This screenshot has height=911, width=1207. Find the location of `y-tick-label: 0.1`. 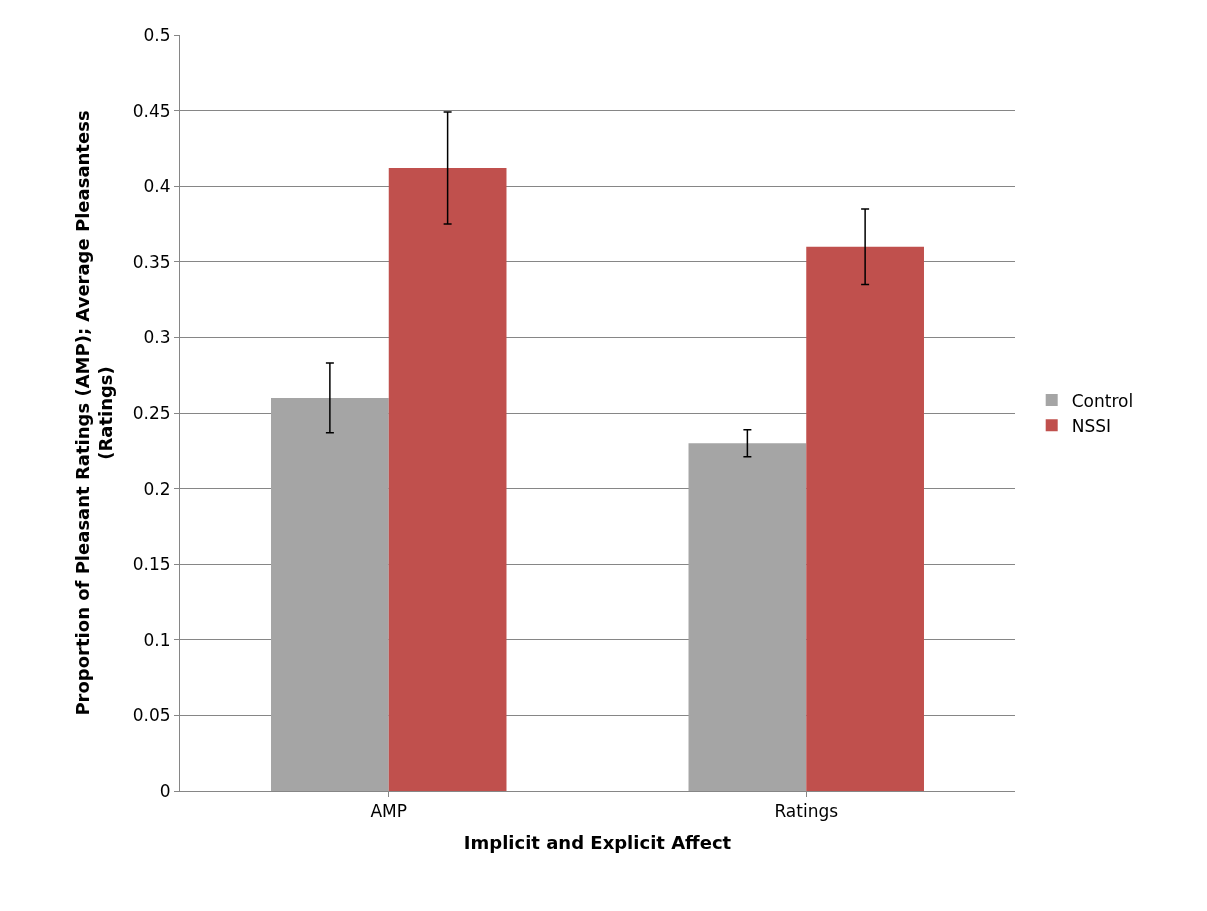

y-tick-label: 0.1 is located at coordinates (157, 639).